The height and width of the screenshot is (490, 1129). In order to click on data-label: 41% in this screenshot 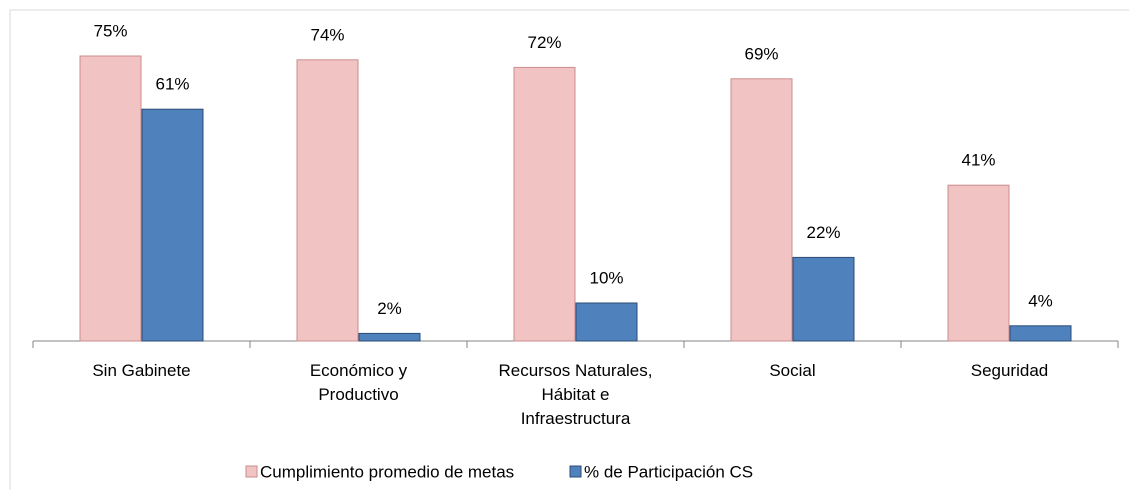, I will do `click(978, 160)`.